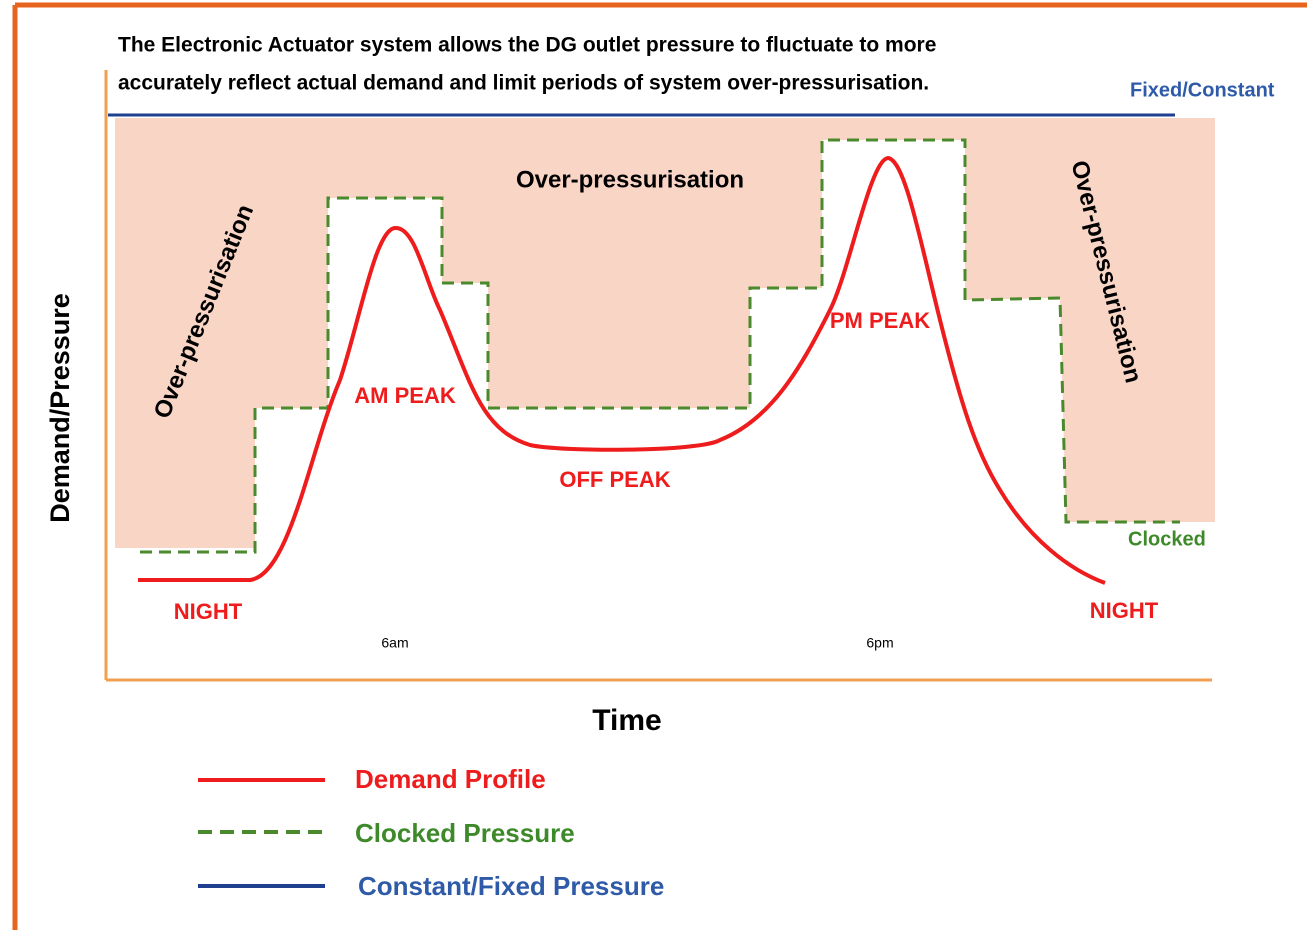 The height and width of the screenshot is (930, 1307). I want to click on legend-label: Demand Profile, so click(450, 779).